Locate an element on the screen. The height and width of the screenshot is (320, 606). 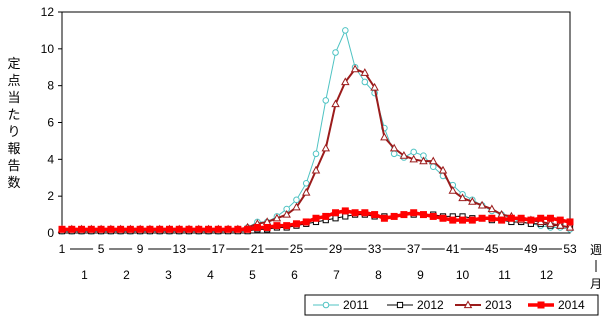
legend-label: 2011 is located at coordinates (356, 305).